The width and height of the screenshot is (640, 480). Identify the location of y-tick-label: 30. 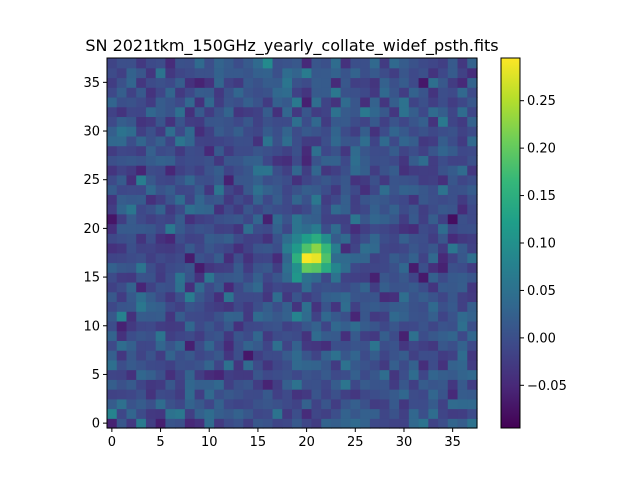
(91, 132).